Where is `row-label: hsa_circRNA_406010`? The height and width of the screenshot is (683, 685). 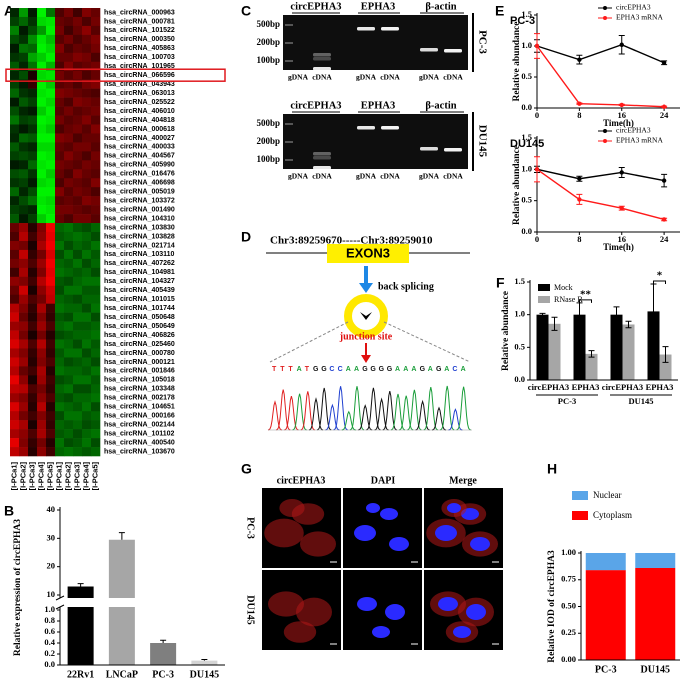 row-label: hsa_circRNA_406010 is located at coordinates (139, 111).